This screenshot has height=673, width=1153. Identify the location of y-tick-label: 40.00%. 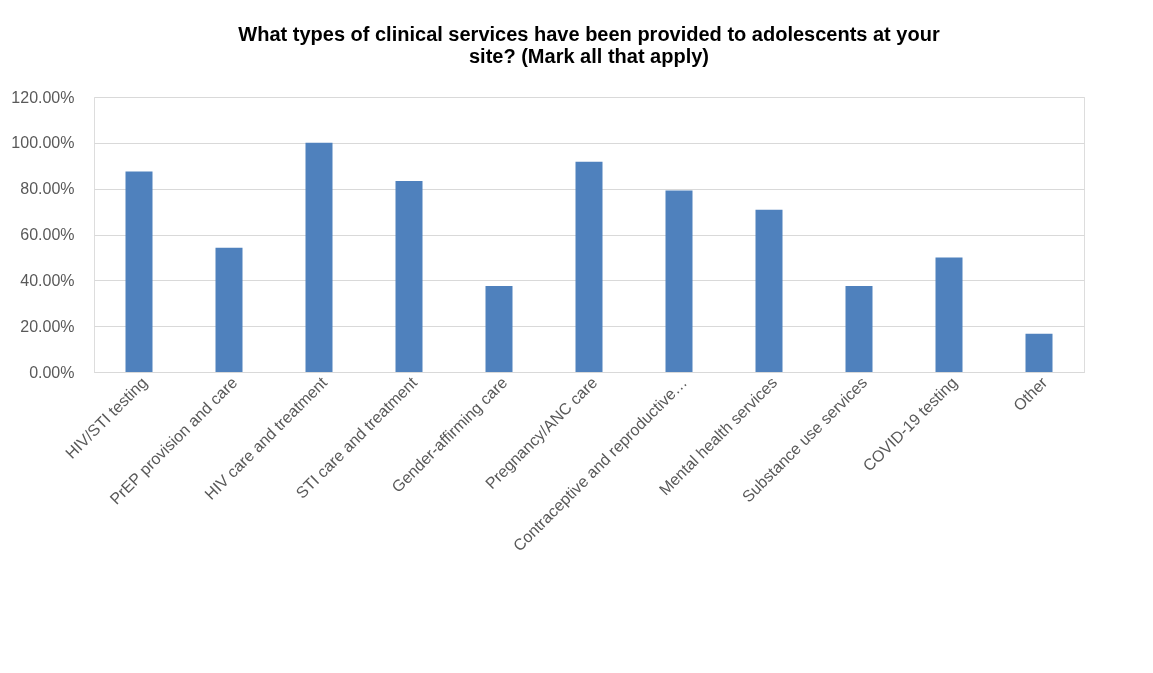
(47, 280).